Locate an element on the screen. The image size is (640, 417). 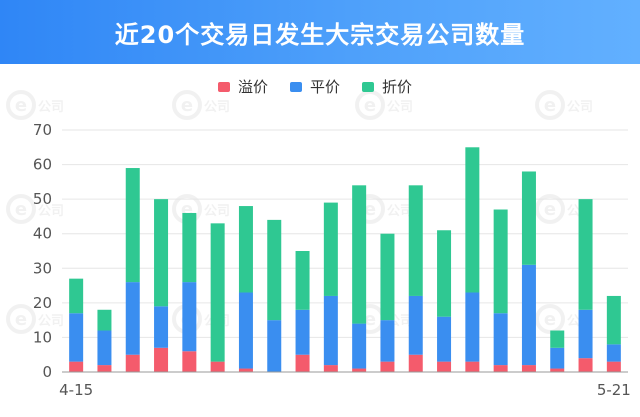
legend-label: 平价 is located at coordinates (325, 87).